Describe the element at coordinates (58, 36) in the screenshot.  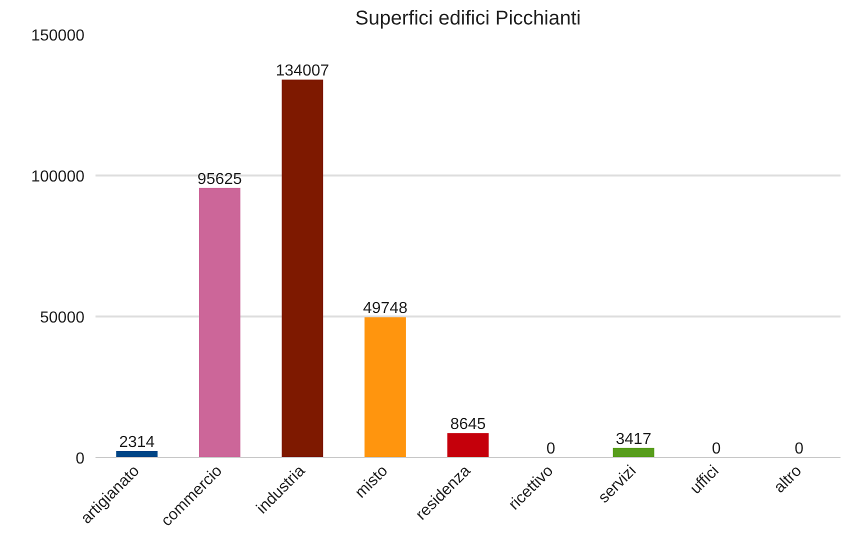
I see `y-tick-label: 150000` at that location.